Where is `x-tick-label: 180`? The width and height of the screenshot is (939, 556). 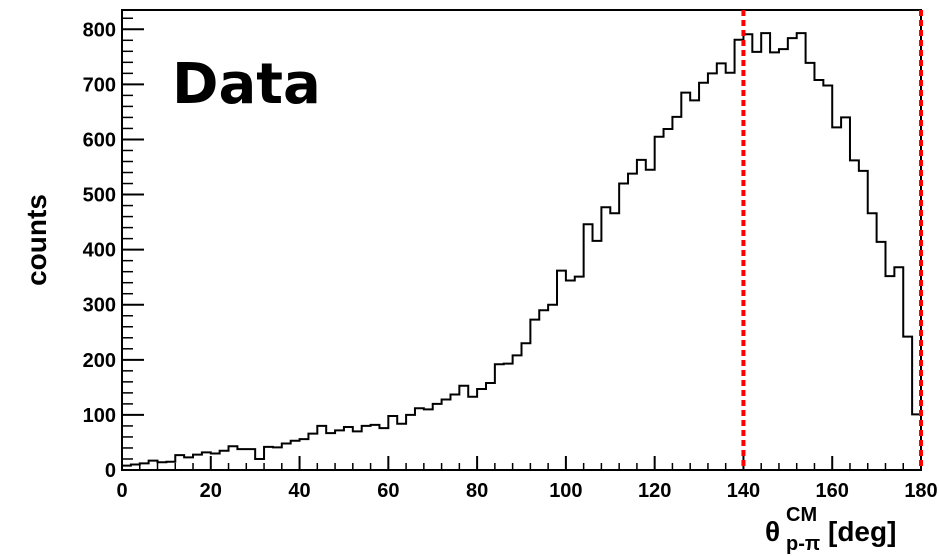 x-tick-label: 180 is located at coordinates (920, 491).